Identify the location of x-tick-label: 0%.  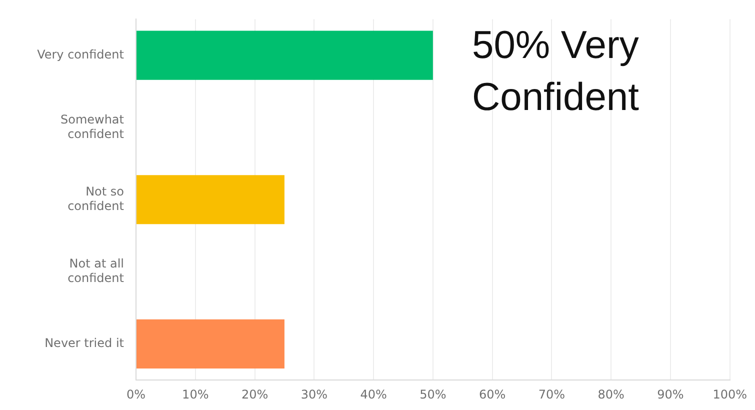
(136, 394).